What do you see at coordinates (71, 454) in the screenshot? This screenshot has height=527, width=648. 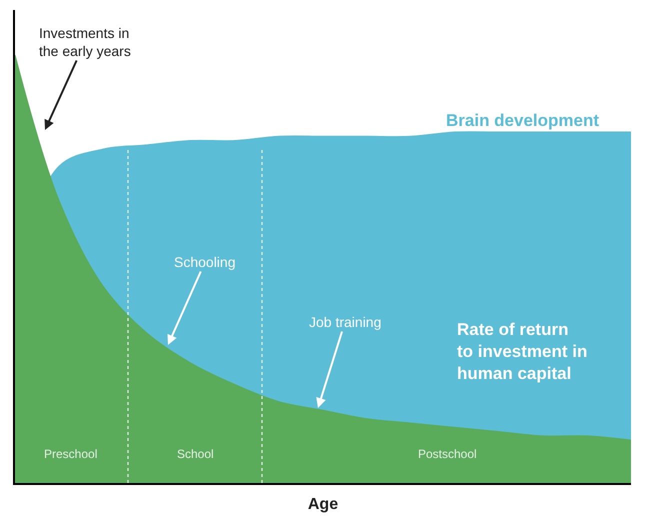 I see `annotation: Preschool` at bounding box center [71, 454].